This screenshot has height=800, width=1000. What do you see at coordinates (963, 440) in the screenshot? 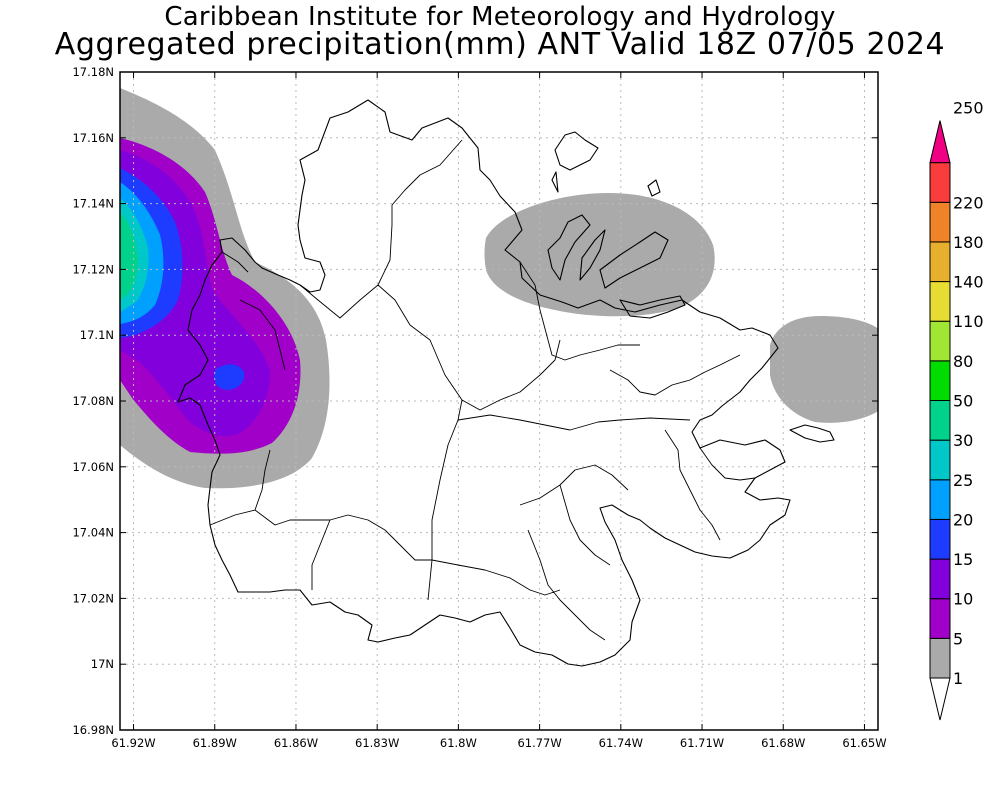
I see `colorbar-label: 30` at bounding box center [963, 440].